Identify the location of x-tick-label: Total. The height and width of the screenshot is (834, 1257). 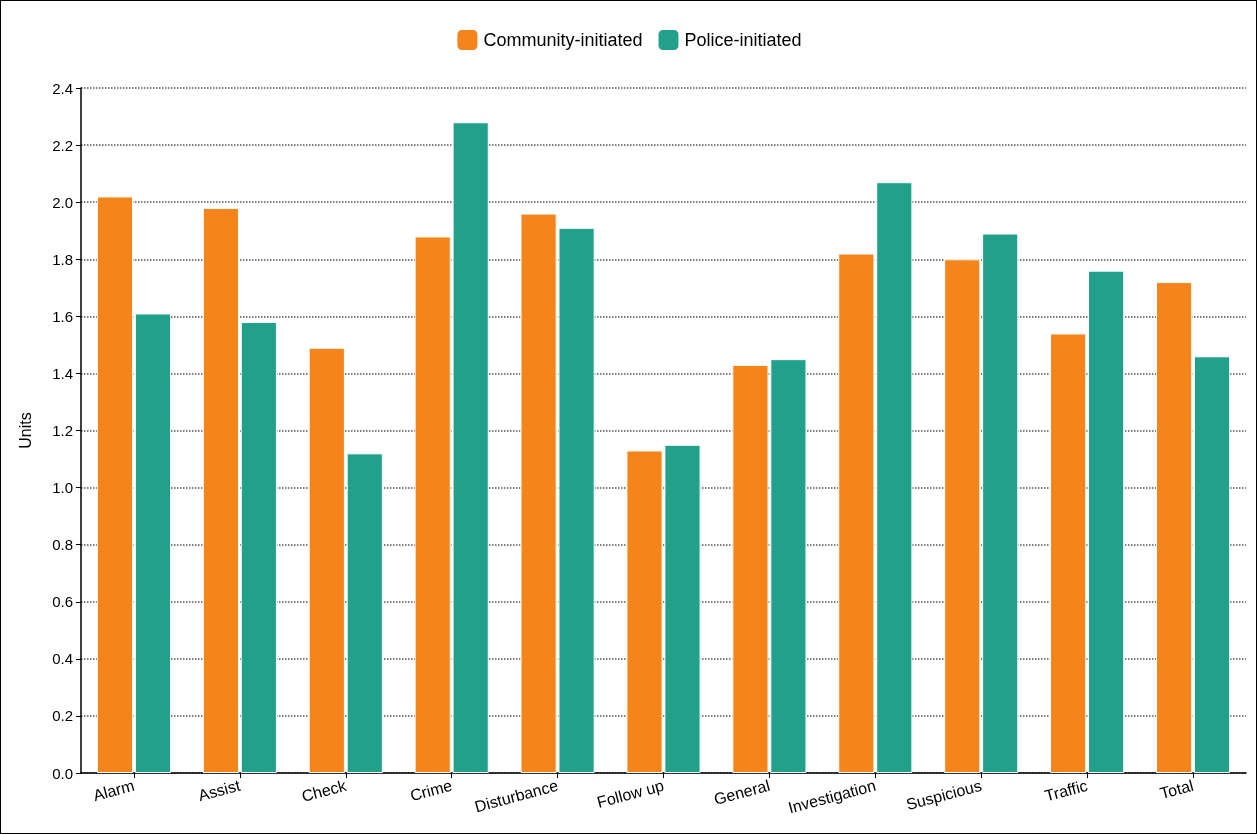
(1177, 789).